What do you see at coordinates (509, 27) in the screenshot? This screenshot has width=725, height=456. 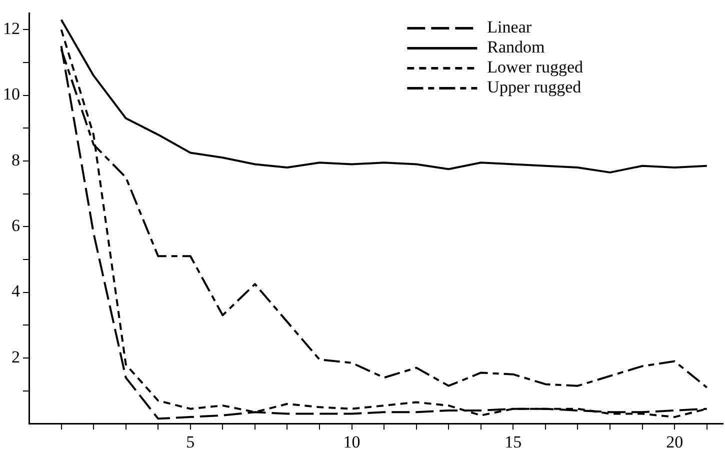 I see `legend-label: Linear` at bounding box center [509, 27].